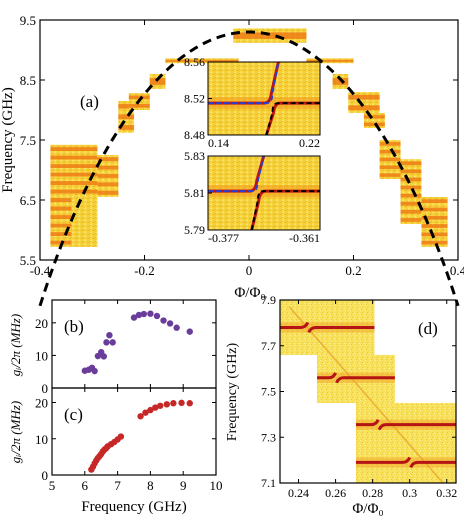 Image resolution: width=464 pixels, height=520 pixels. I want to click on panel-label: (c), so click(73, 414).